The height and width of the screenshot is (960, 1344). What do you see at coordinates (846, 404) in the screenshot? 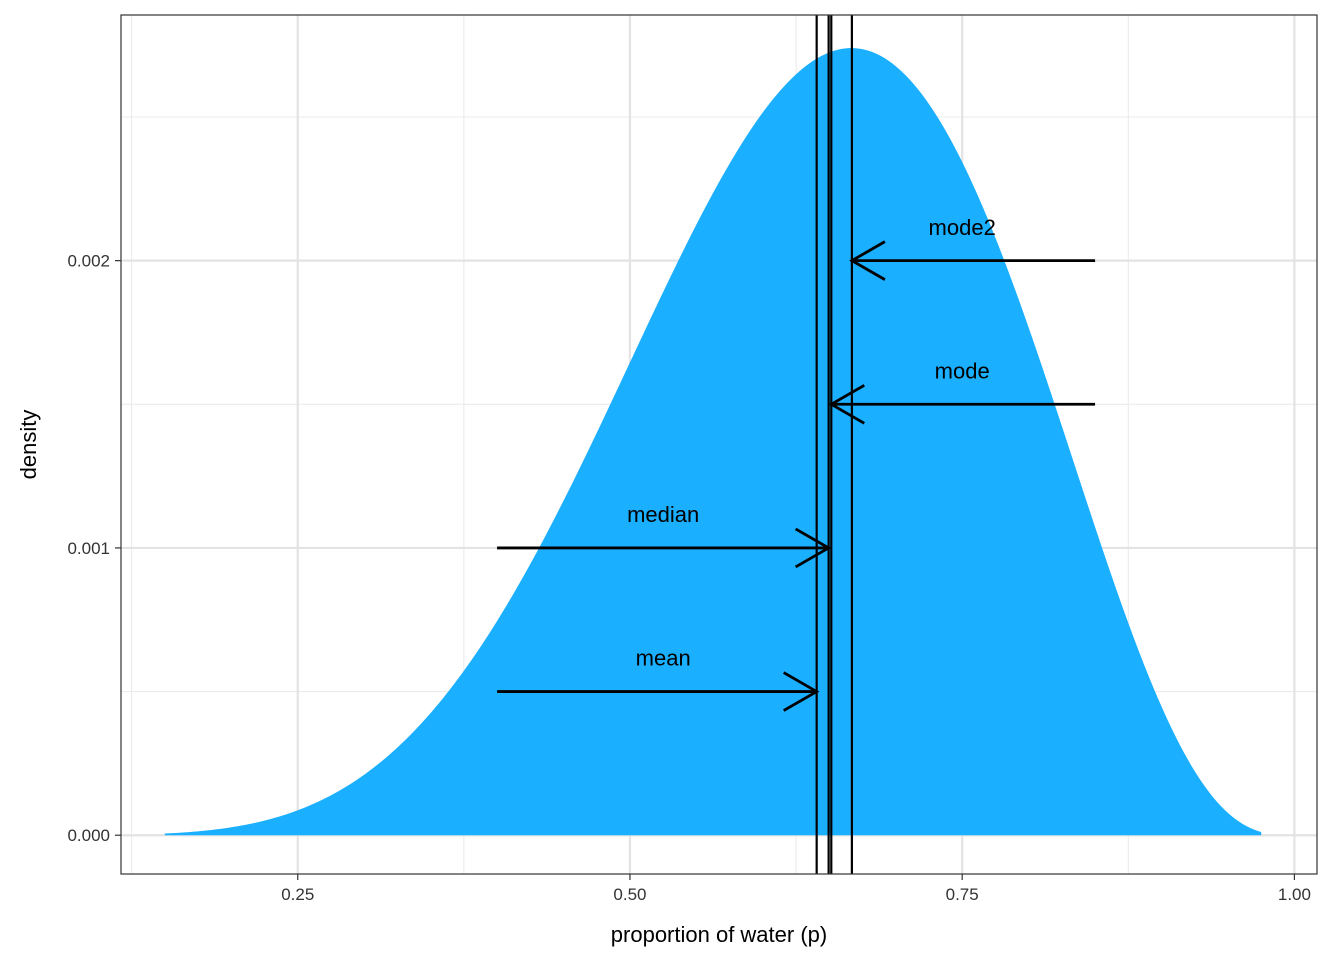
I see `arrow-mode-head` at bounding box center [846, 404].